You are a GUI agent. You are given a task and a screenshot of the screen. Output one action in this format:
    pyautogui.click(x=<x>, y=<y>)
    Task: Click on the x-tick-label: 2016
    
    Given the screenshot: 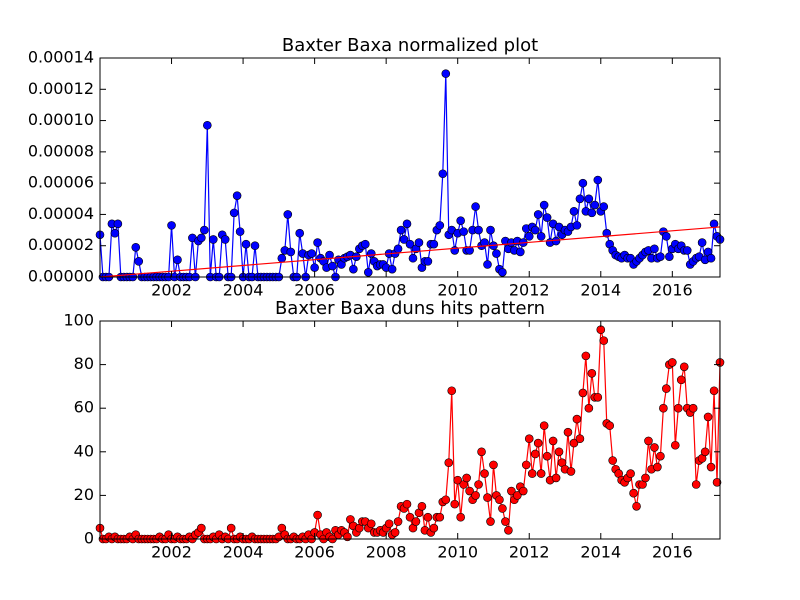 What is the action you would take?
    pyautogui.click(x=672, y=290)
    